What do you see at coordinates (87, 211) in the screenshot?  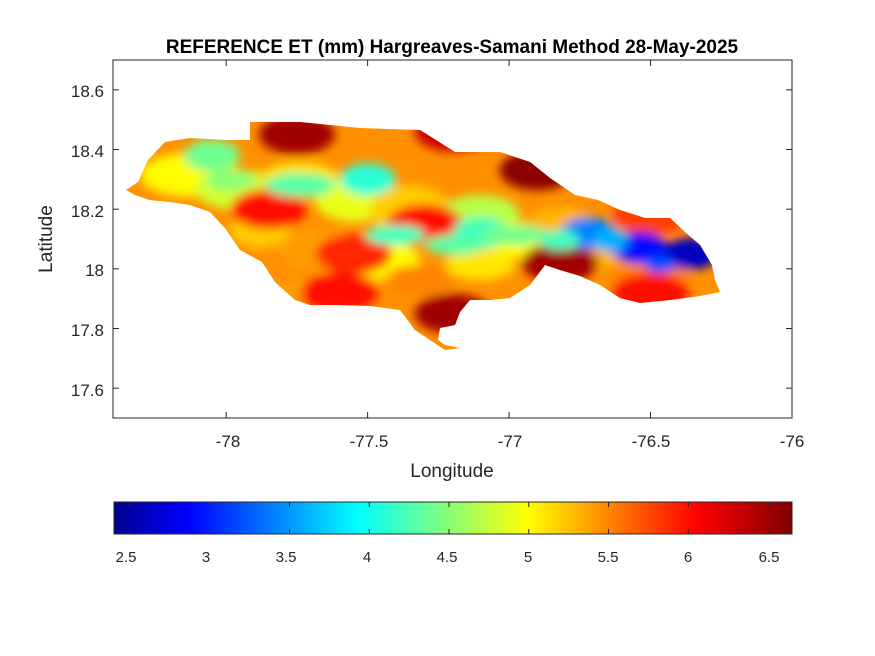 I see `y-tick-label: 18.2` at bounding box center [87, 211].